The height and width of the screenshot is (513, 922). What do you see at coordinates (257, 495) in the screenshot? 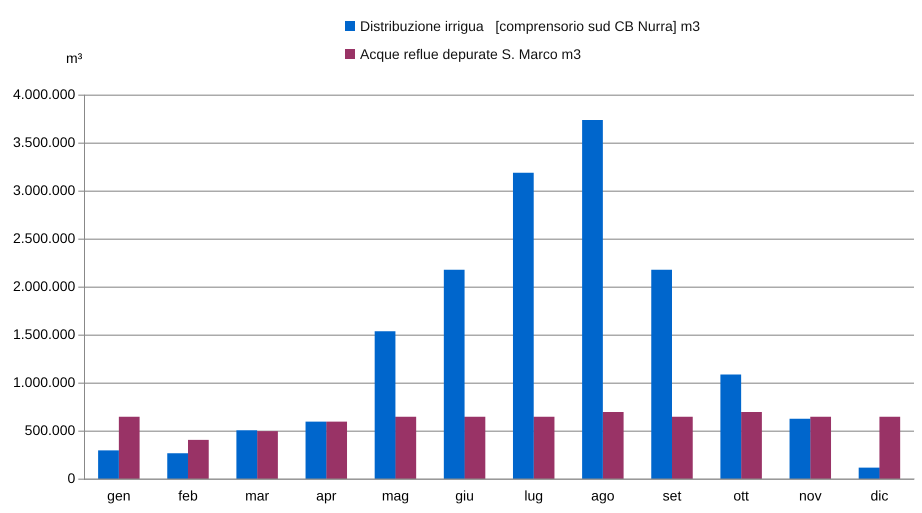
I see `x-tick-label: mar` at bounding box center [257, 495].